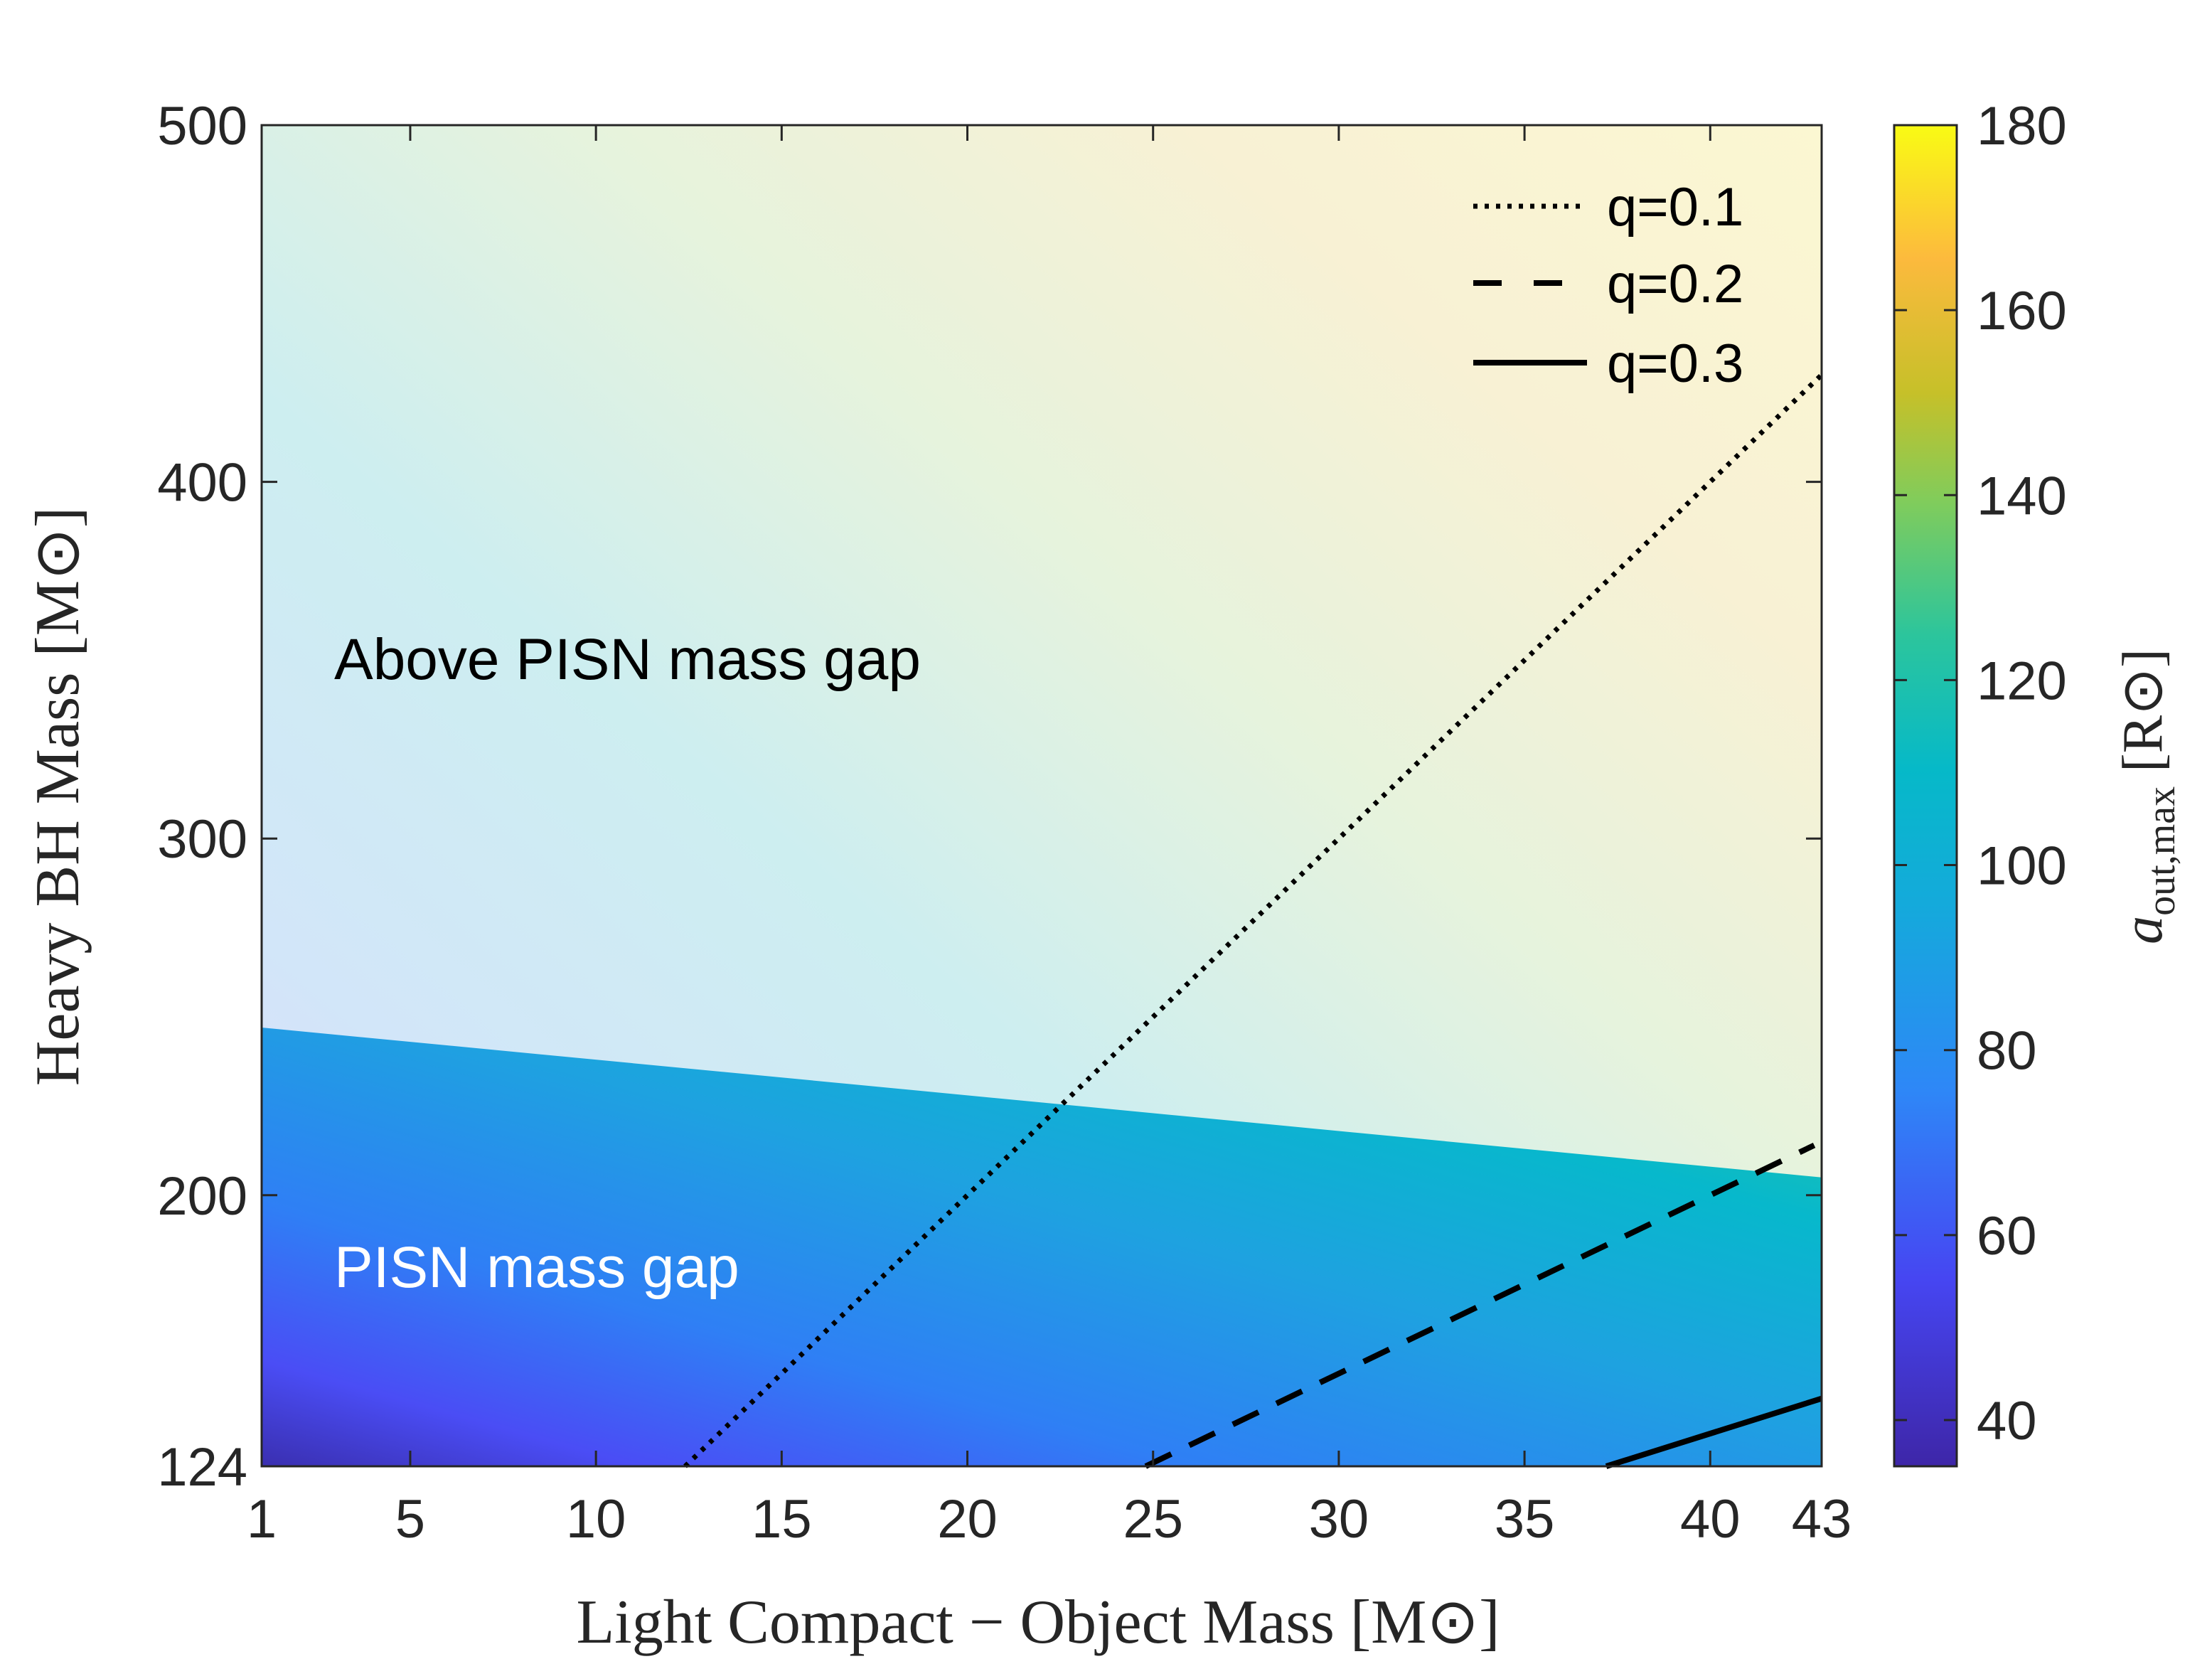 The image size is (2212, 1659). I want to click on colorbar-title-unit: [R⊙], so click(2143, 717).